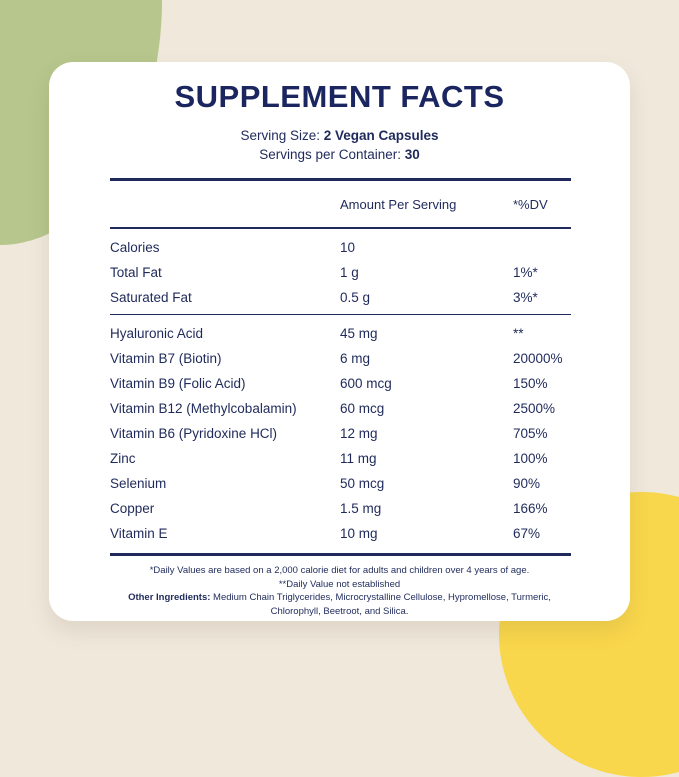 The width and height of the screenshot is (679, 777). What do you see at coordinates (362, 483) in the screenshot?
I see `nutrient-amount: 50 mcg` at bounding box center [362, 483].